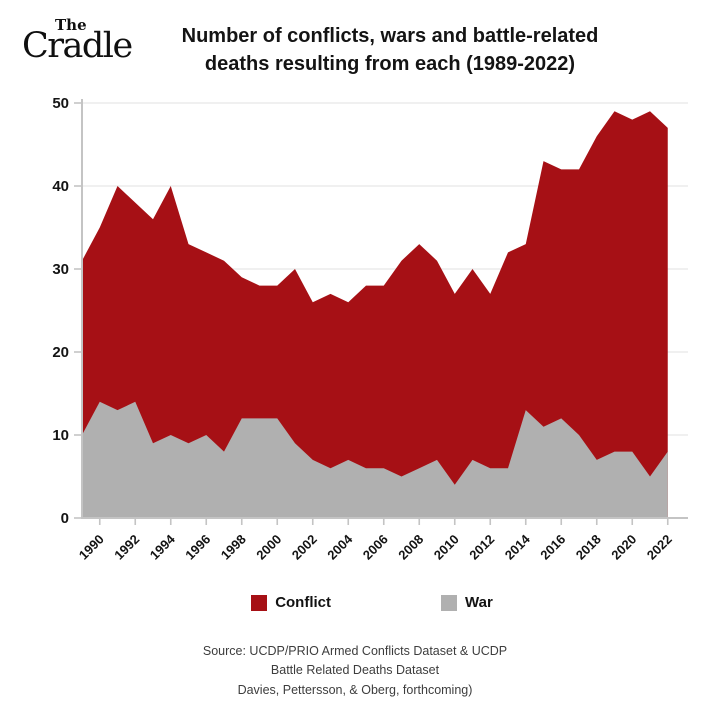 The width and height of the screenshot is (710, 720). I want to click on y-tick-label: 10, so click(60, 435).